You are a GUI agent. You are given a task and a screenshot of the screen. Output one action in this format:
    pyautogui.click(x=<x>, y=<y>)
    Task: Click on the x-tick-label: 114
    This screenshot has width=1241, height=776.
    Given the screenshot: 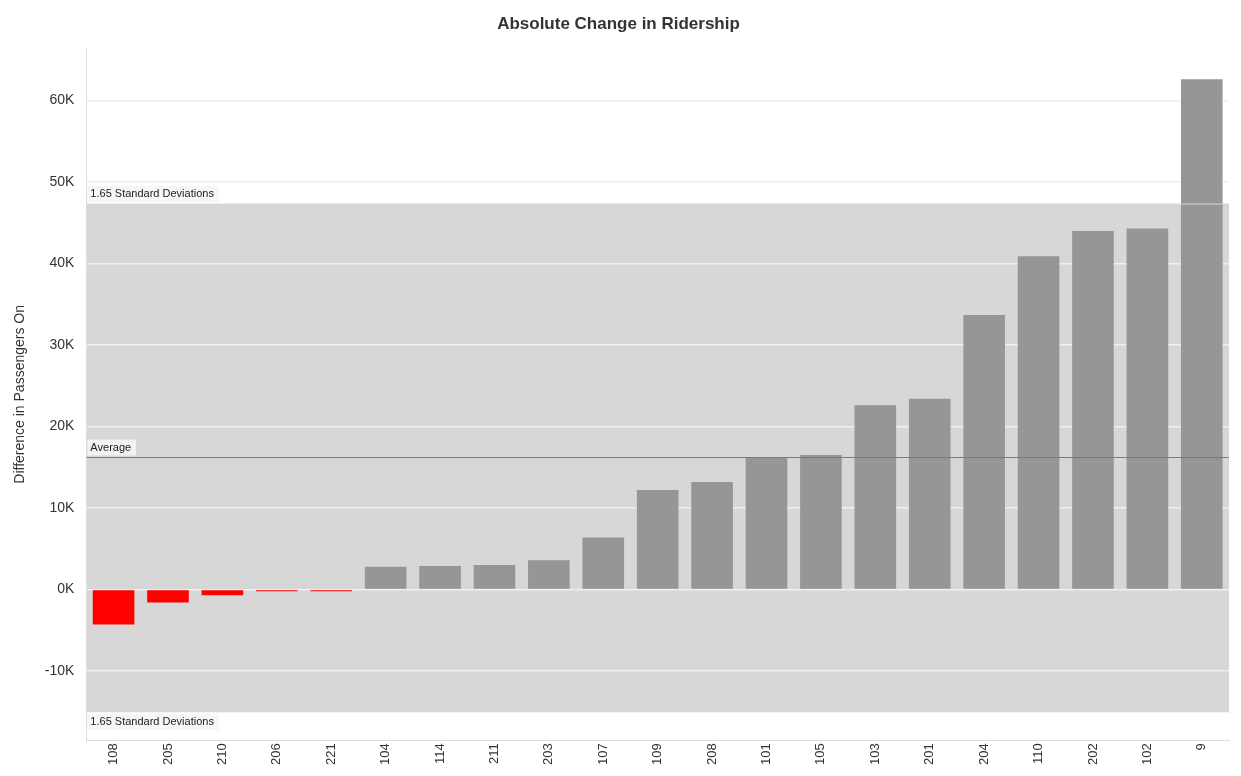 What is the action you would take?
    pyautogui.click(x=439, y=754)
    